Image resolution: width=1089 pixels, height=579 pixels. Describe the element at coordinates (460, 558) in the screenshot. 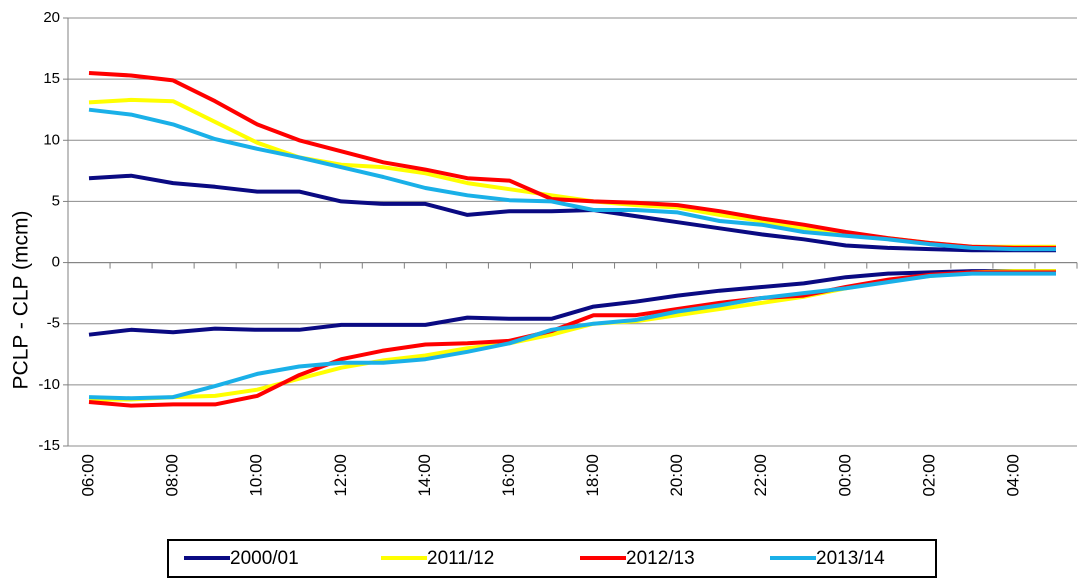

I see `legend-label: 2011/12` at that location.